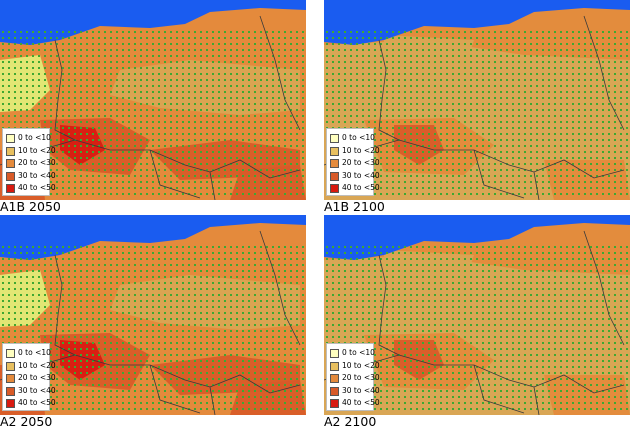  What do you see at coordinates (354, 206) in the screenshot?
I see `panel-caption: A1B 2100` at bounding box center [354, 206].